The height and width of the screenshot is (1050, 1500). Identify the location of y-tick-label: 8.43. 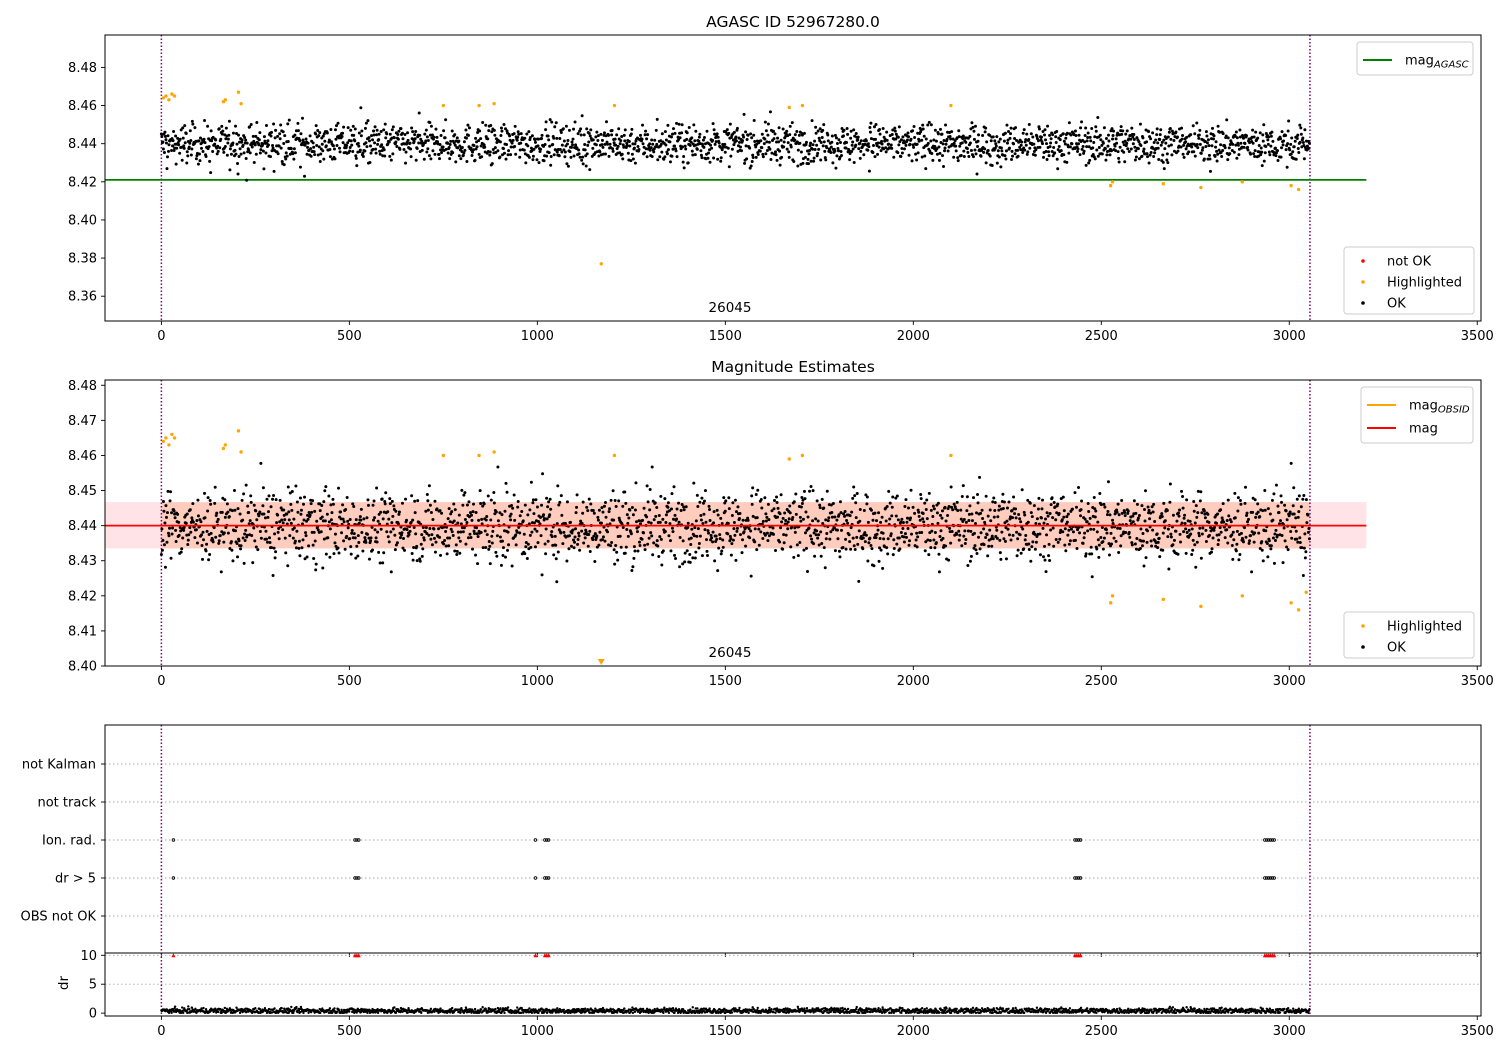
(82, 561).